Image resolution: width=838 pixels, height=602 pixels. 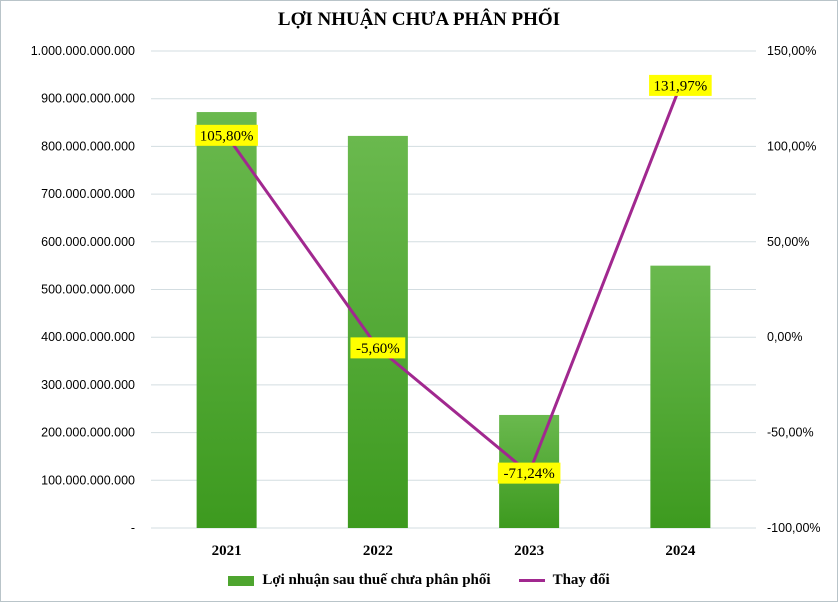 I want to click on left-axis-tick-label: 400.000.000.000, so click(x=88, y=337).